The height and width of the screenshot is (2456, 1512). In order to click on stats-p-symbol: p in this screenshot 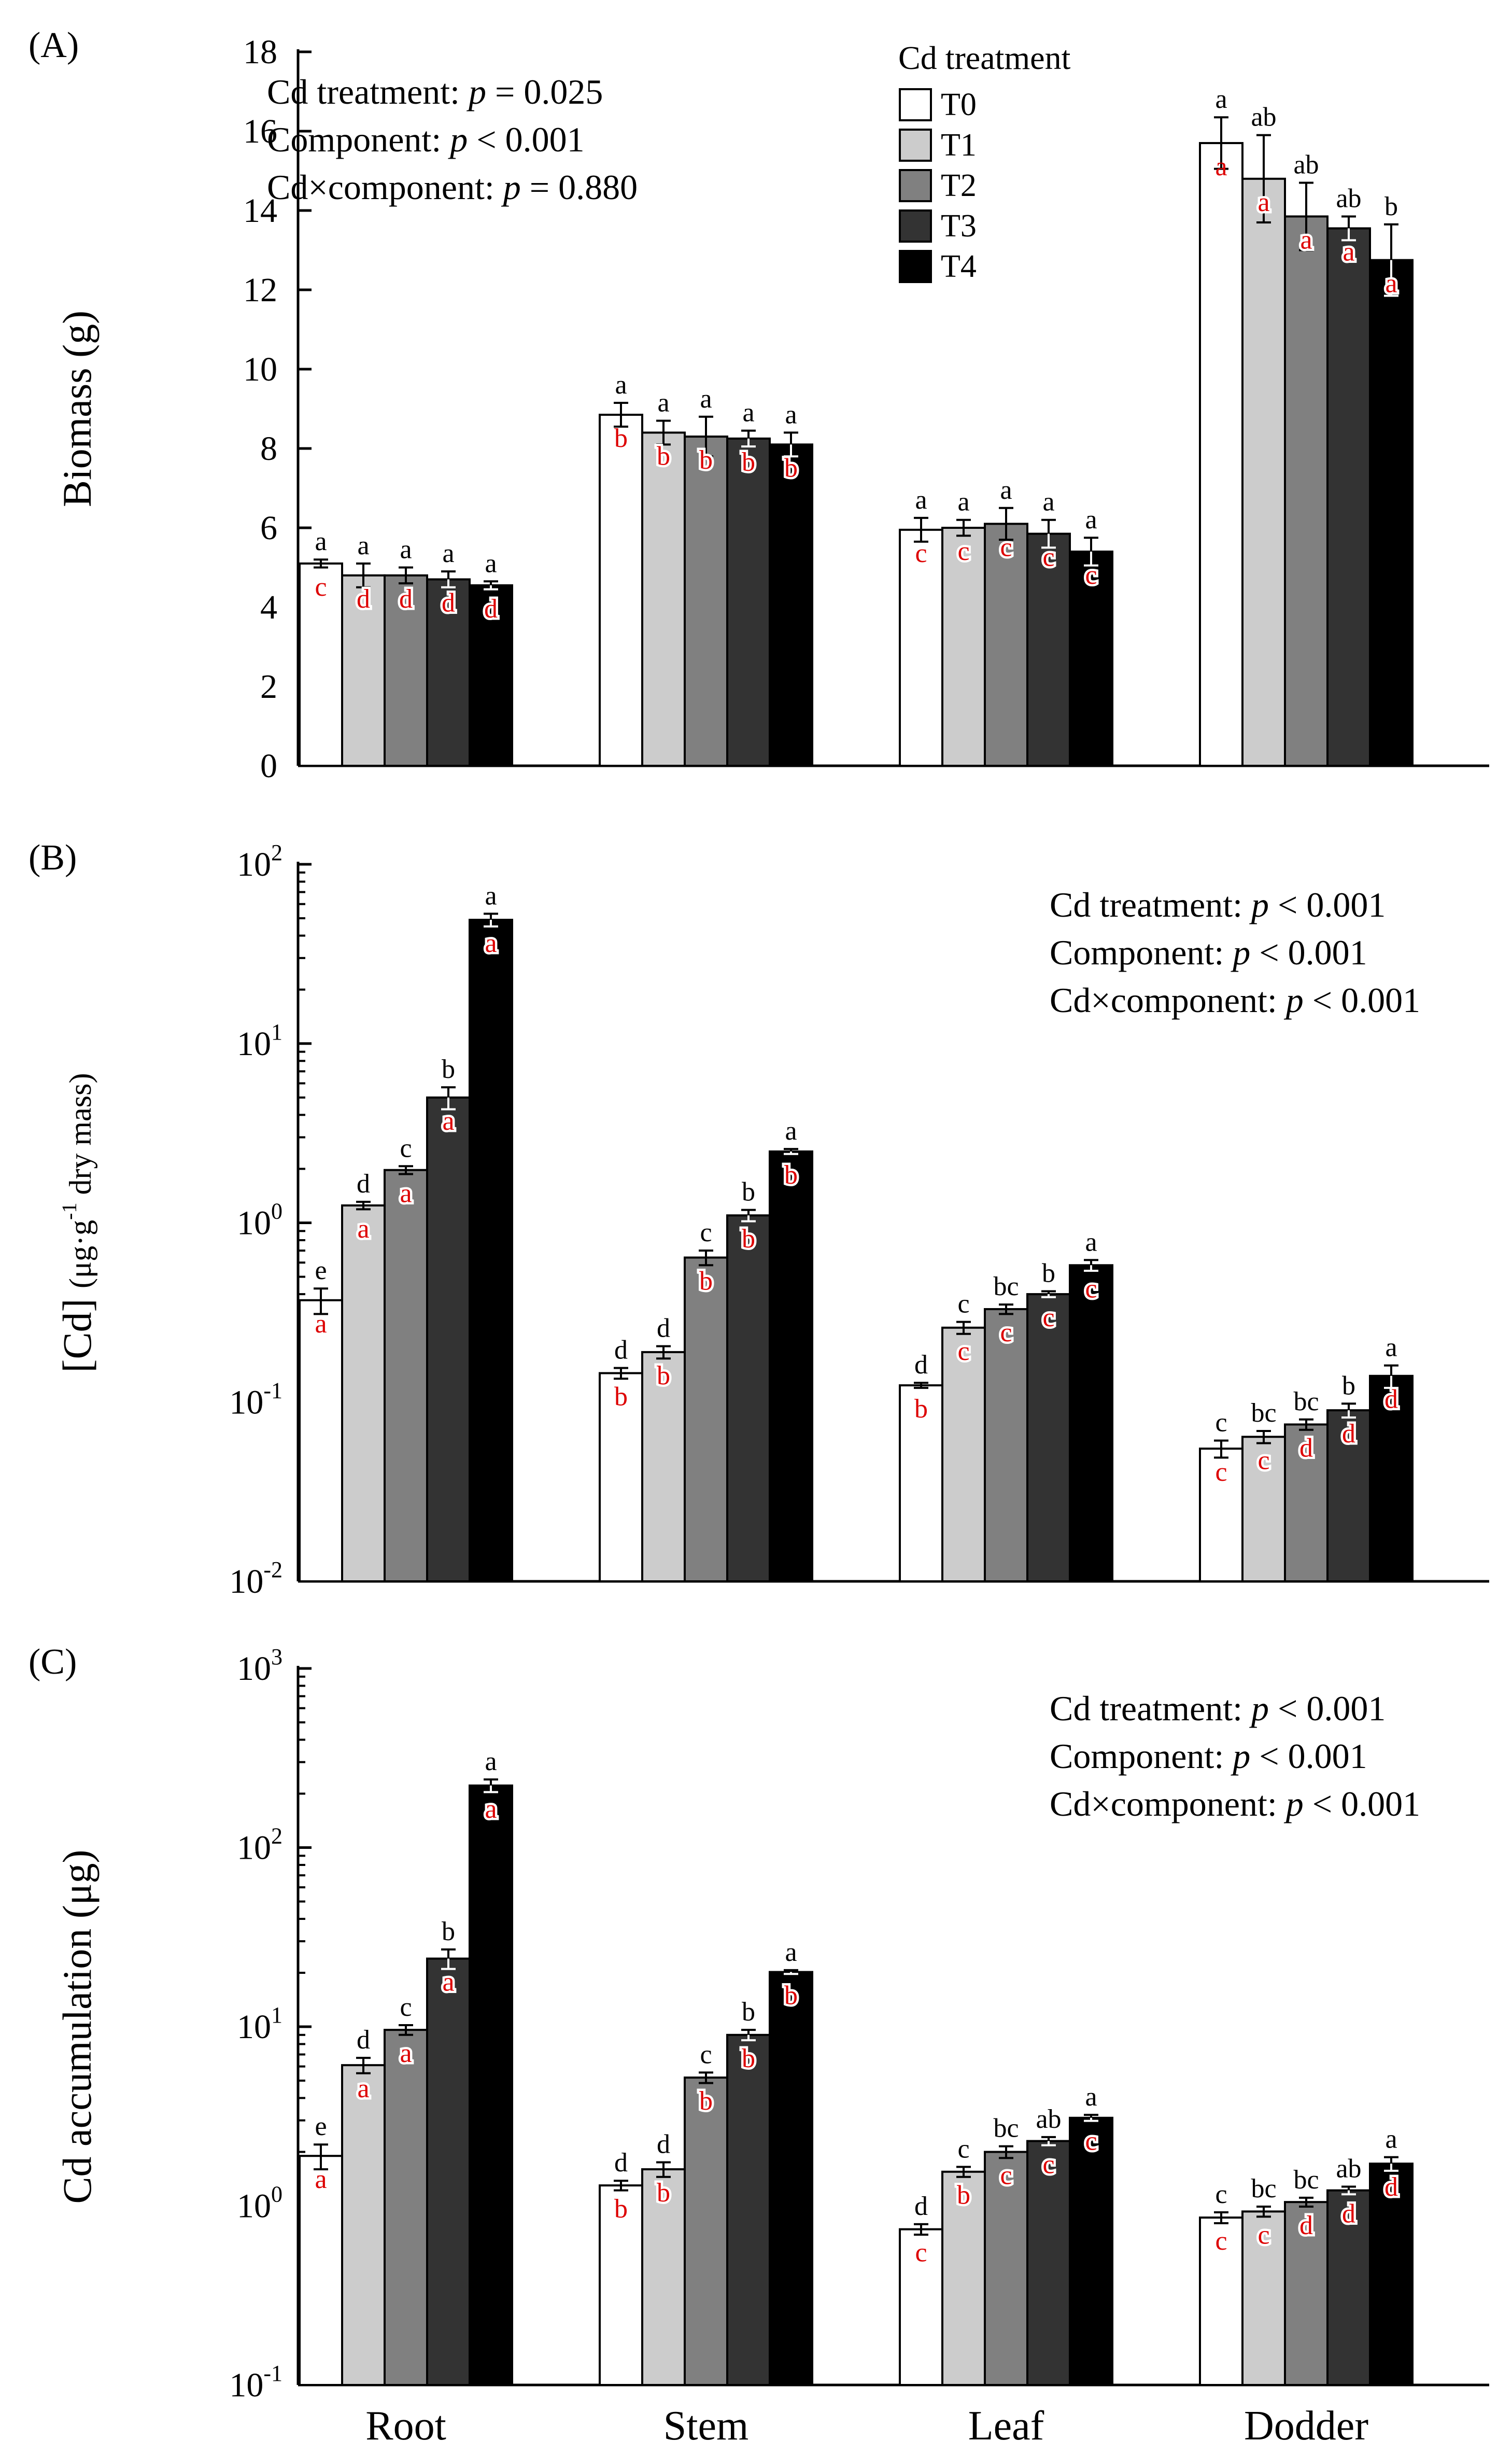, I will do `click(458, 139)`.